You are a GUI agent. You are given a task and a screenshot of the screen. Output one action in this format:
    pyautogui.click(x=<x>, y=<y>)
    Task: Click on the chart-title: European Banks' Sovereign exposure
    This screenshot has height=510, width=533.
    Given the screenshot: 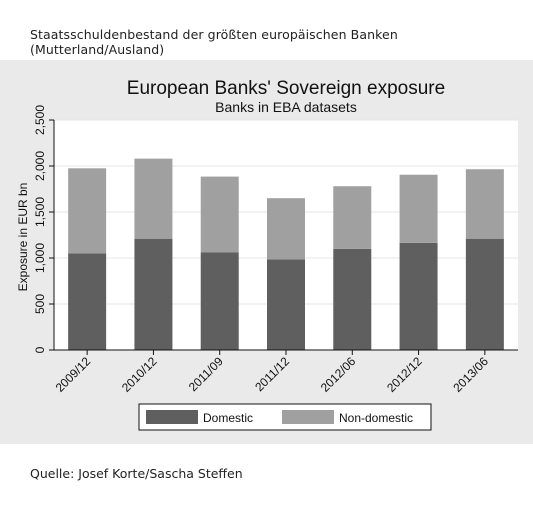 What is the action you would take?
    pyautogui.click(x=286, y=88)
    